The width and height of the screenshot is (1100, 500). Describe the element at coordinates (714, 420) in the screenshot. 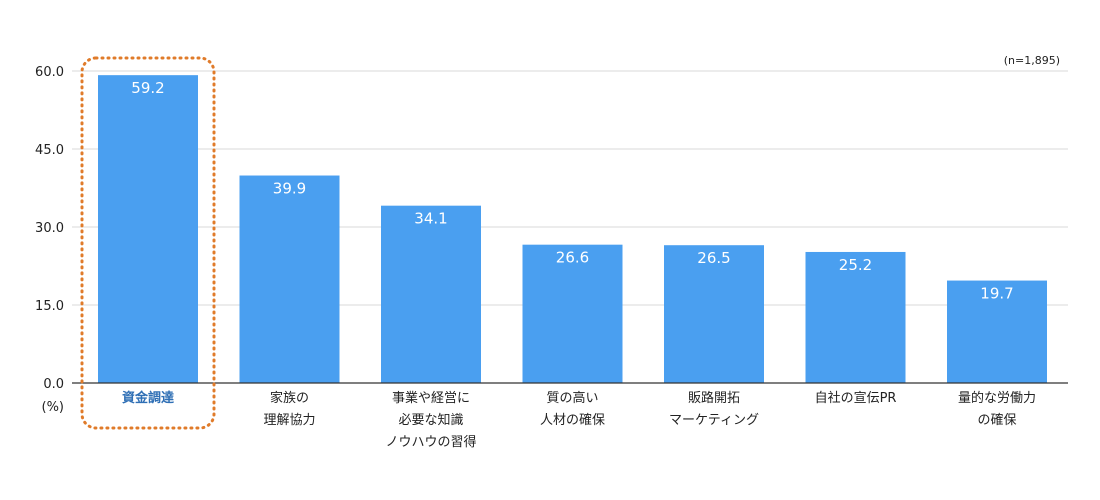

I see `x-category-label: マーケティング` at that location.